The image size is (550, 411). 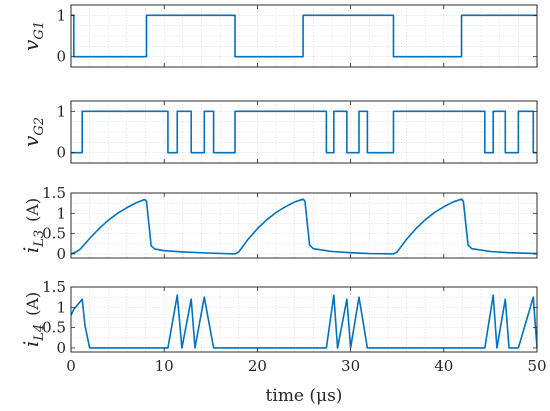 I want to click on x-tick-label: 40, so click(x=443, y=366).